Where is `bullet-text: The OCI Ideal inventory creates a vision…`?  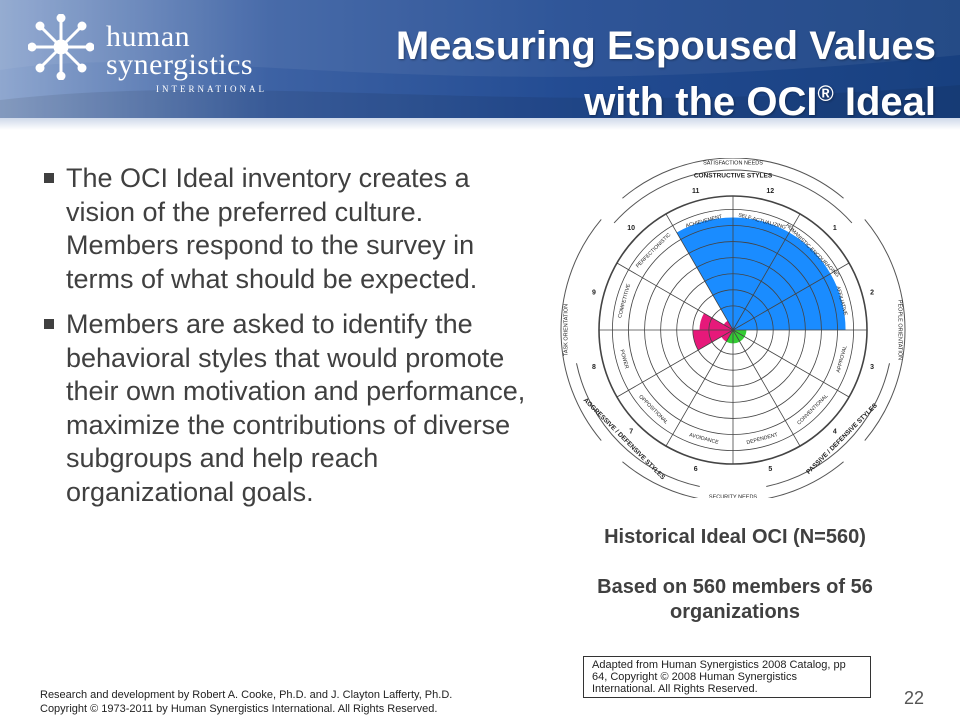
bullet-text: The OCI Ideal inventory creates a vision… is located at coordinates (272, 228).